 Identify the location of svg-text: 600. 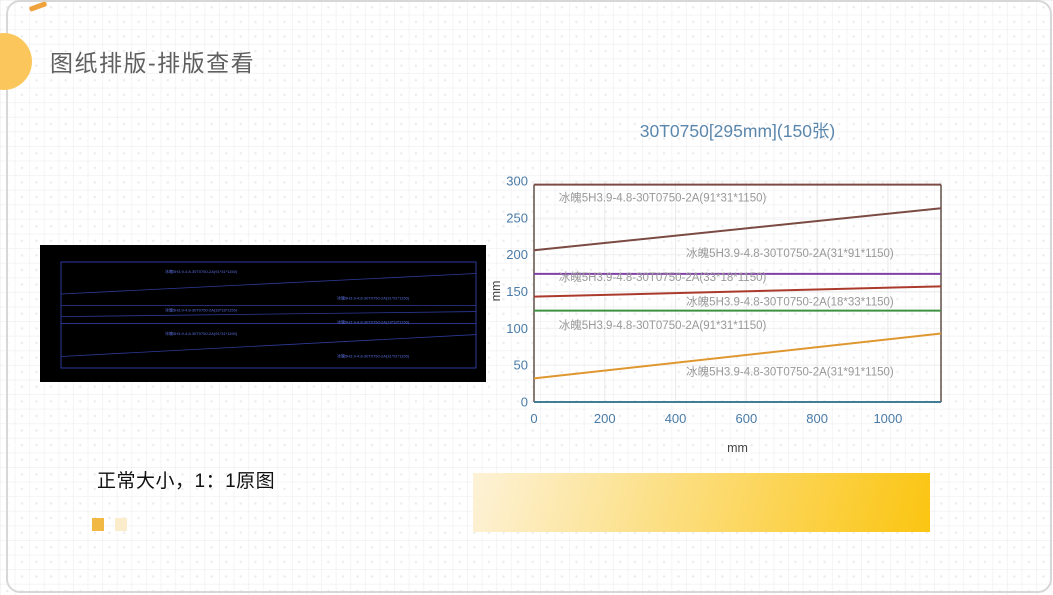
(746, 418).